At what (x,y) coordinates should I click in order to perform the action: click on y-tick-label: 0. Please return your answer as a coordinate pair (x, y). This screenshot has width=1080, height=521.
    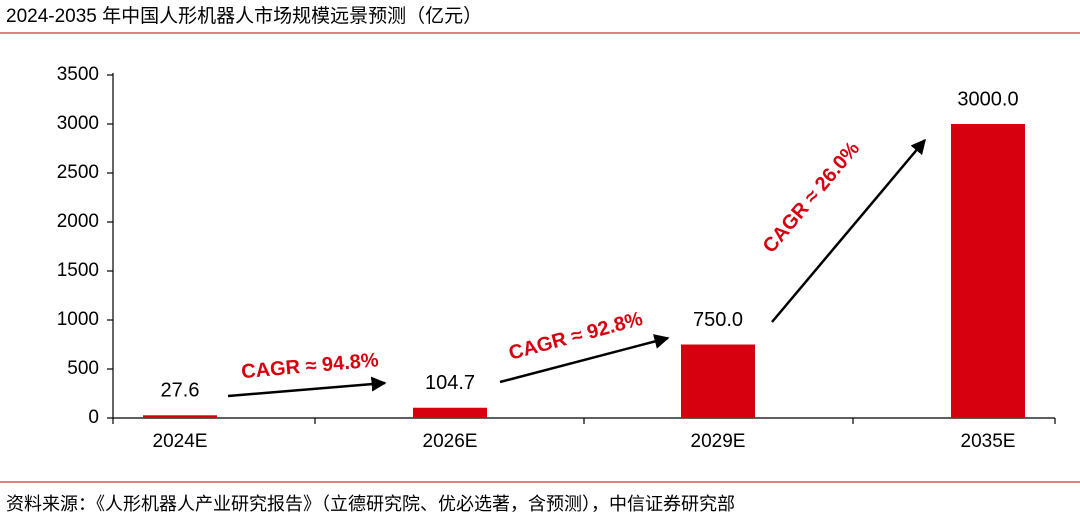
    Looking at the image, I should click on (93, 417).